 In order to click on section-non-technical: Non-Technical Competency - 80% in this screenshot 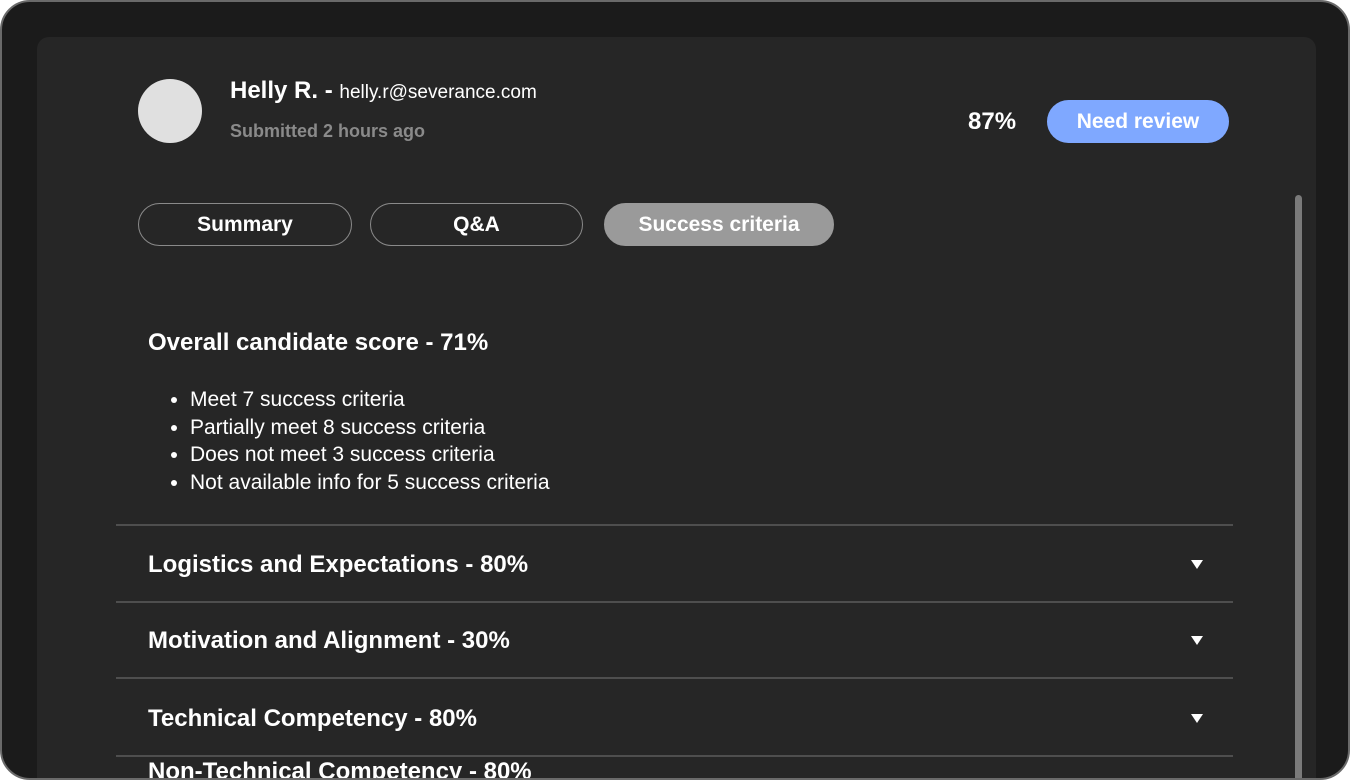, I will do `click(674, 768)`.